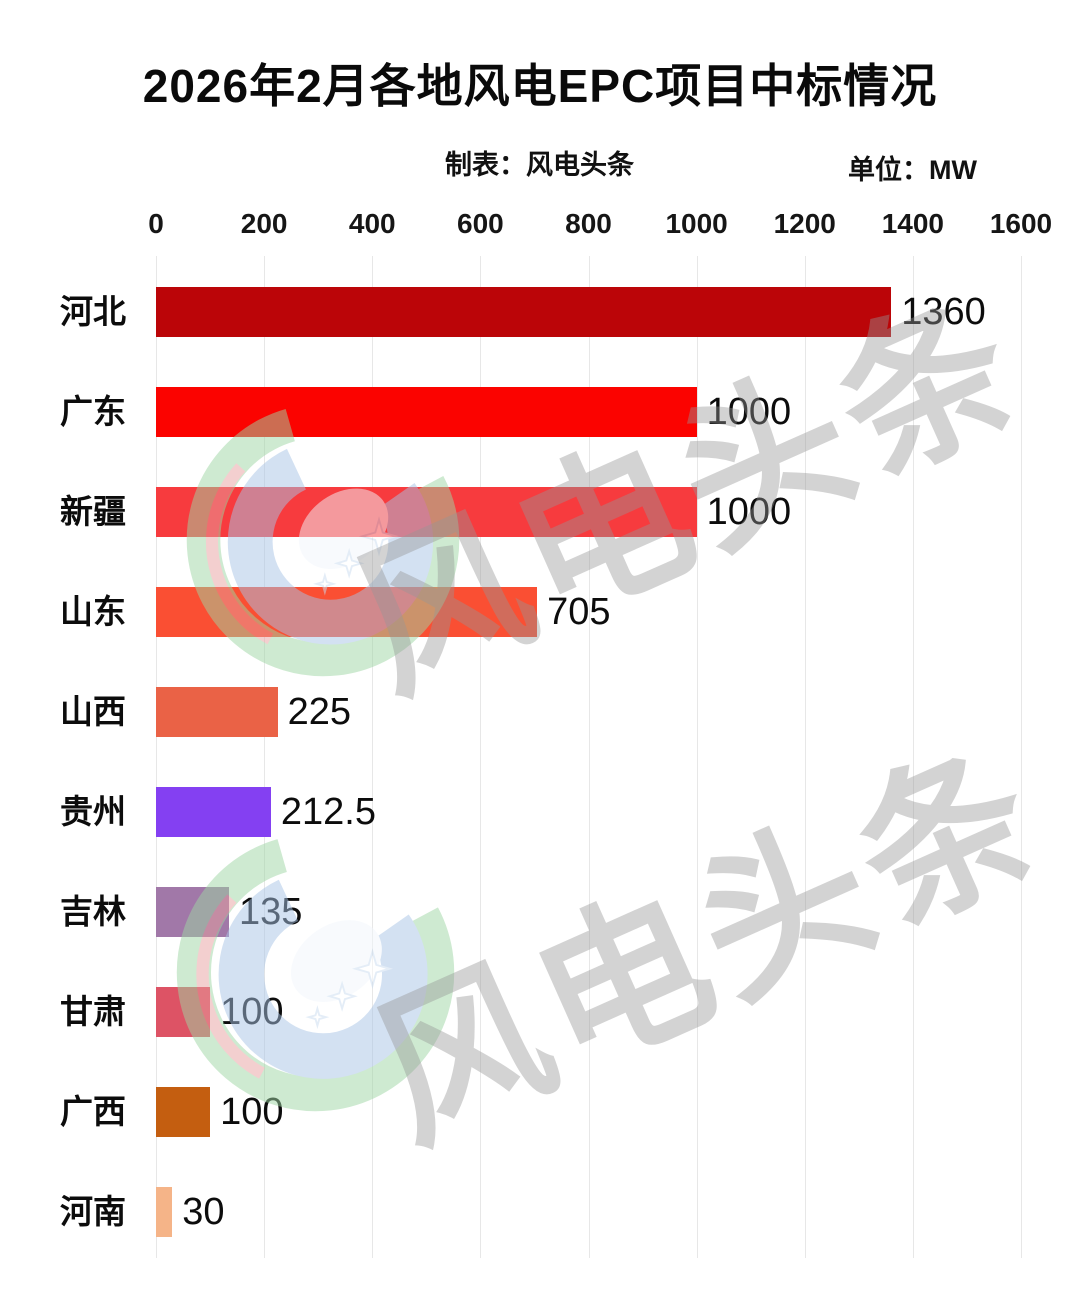  I want to click on category-label: 甘肃, so click(93, 1011).